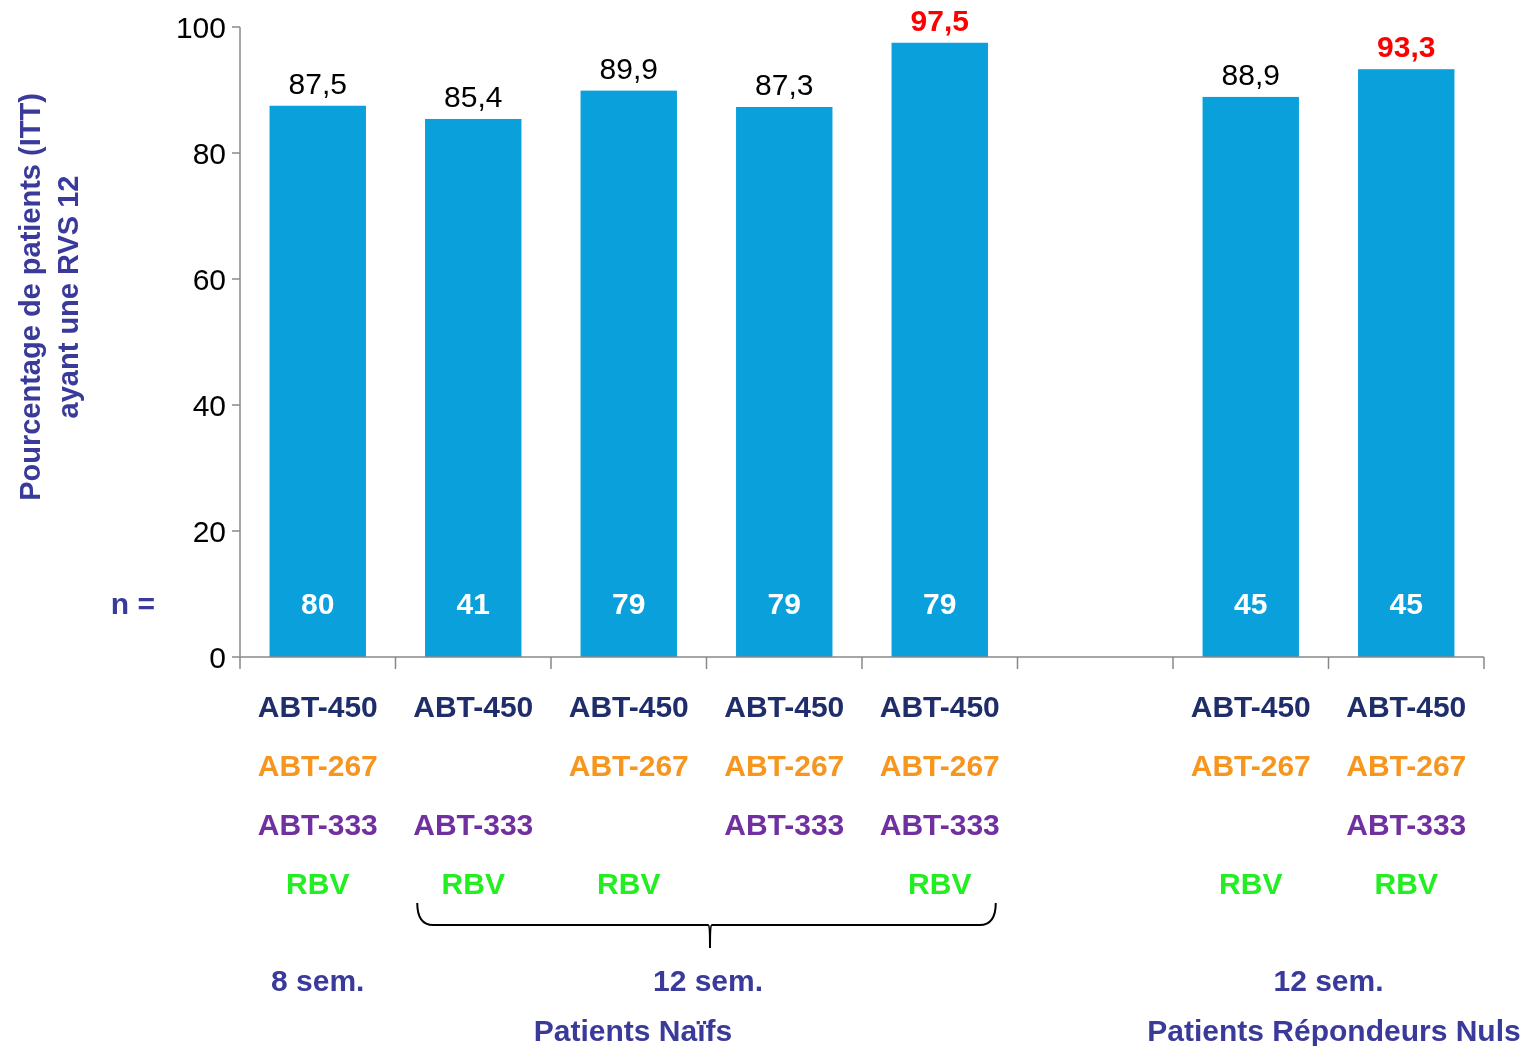  What do you see at coordinates (784, 765) in the screenshot?
I see `x-tick-label: ABT-450 ABT-267 ABT-333` at bounding box center [784, 765].